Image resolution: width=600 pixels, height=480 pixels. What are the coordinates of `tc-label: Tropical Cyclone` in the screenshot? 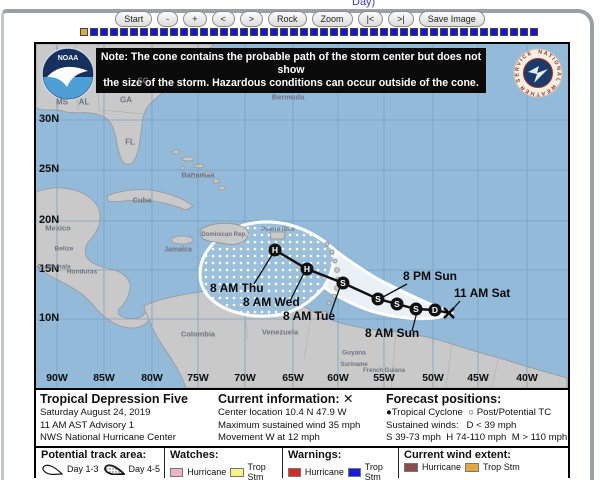 It's located at (427, 412).